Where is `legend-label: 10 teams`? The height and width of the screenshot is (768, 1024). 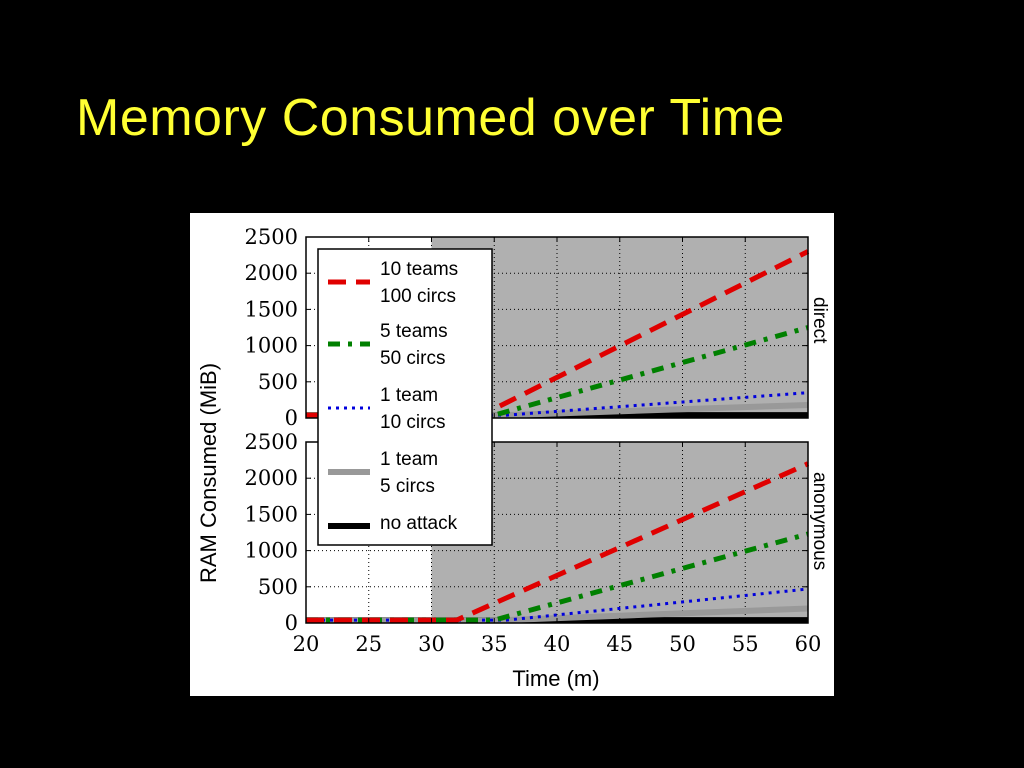
legend-label: 10 teams is located at coordinates (419, 269).